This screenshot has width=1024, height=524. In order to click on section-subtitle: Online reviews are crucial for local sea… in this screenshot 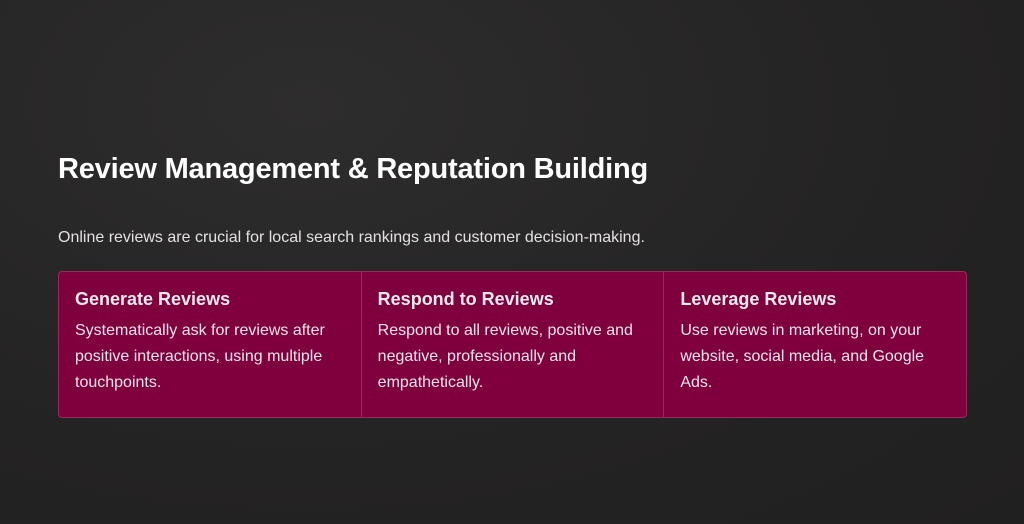, I will do `click(351, 237)`.